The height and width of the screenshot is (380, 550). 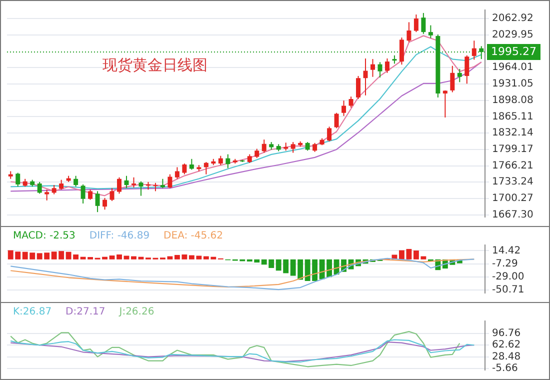 I want to click on text: DEA: -45.62, so click(x=194, y=236).